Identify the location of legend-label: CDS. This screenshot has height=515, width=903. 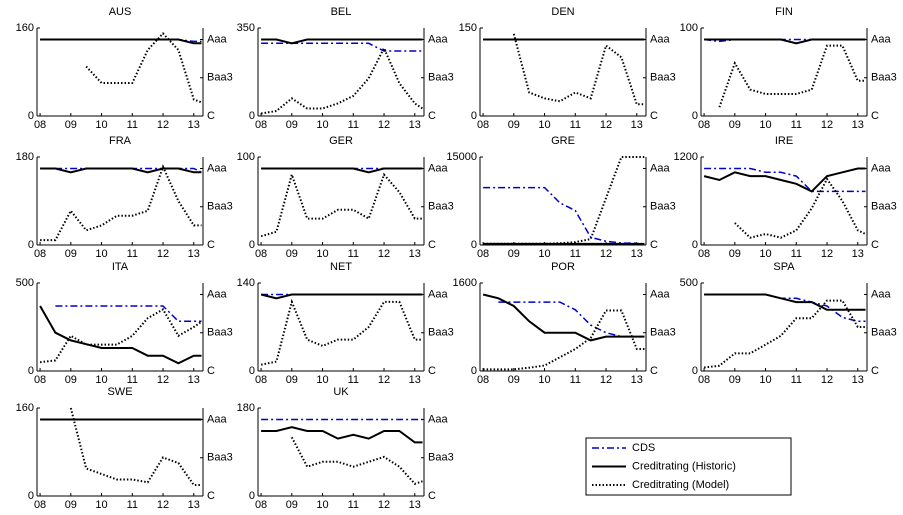
(643, 448).